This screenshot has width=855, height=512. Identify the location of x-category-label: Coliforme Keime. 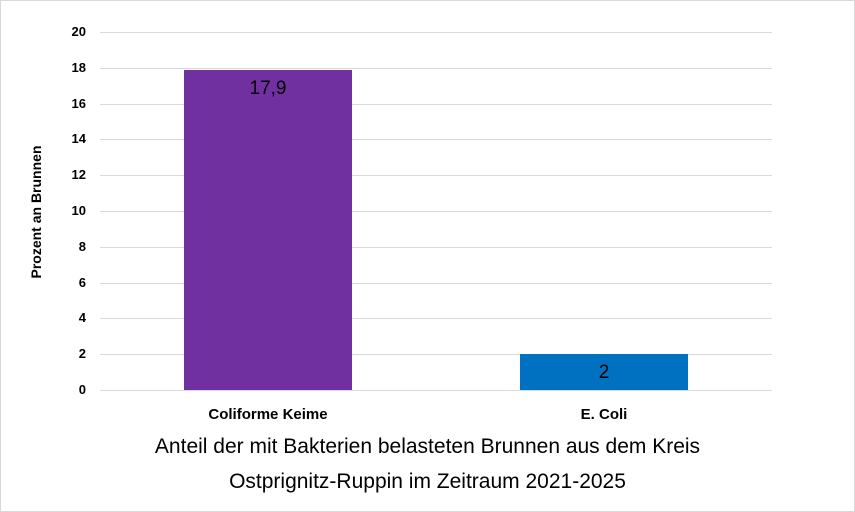
(268, 414).